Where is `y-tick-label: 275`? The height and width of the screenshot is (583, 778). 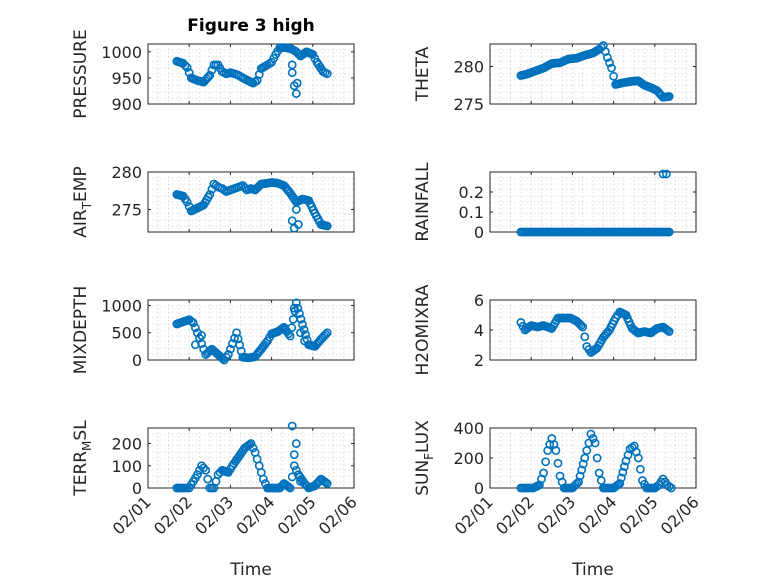
y-tick-label: 275 is located at coordinates (126, 210).